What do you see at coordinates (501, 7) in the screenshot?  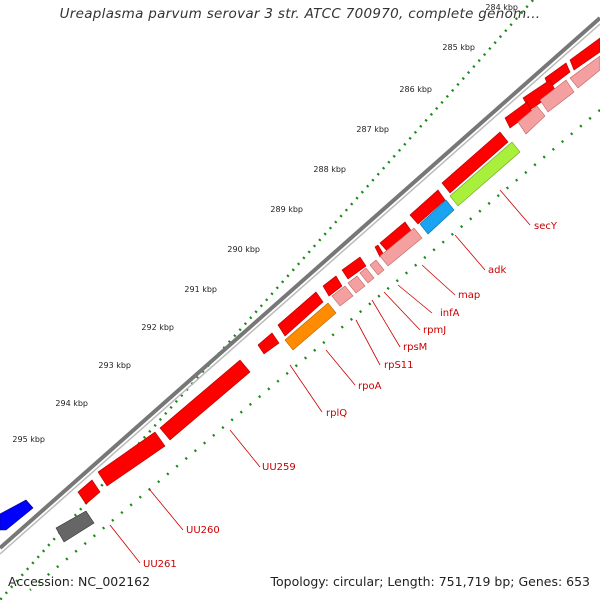 I see `kbp-tick-label: 284 kbp` at bounding box center [501, 7].